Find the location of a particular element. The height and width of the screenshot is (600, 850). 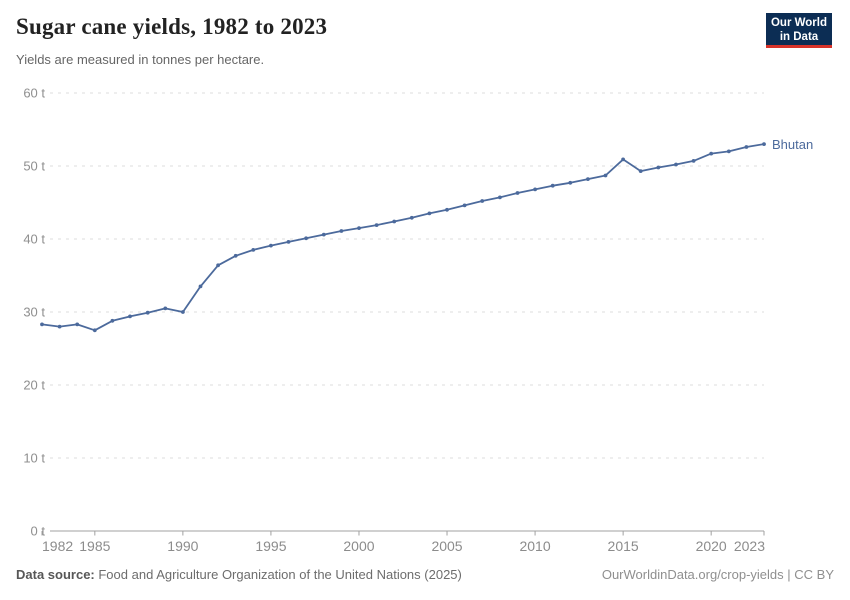

y-axis-tick-label: 20 t is located at coordinates (34, 385).